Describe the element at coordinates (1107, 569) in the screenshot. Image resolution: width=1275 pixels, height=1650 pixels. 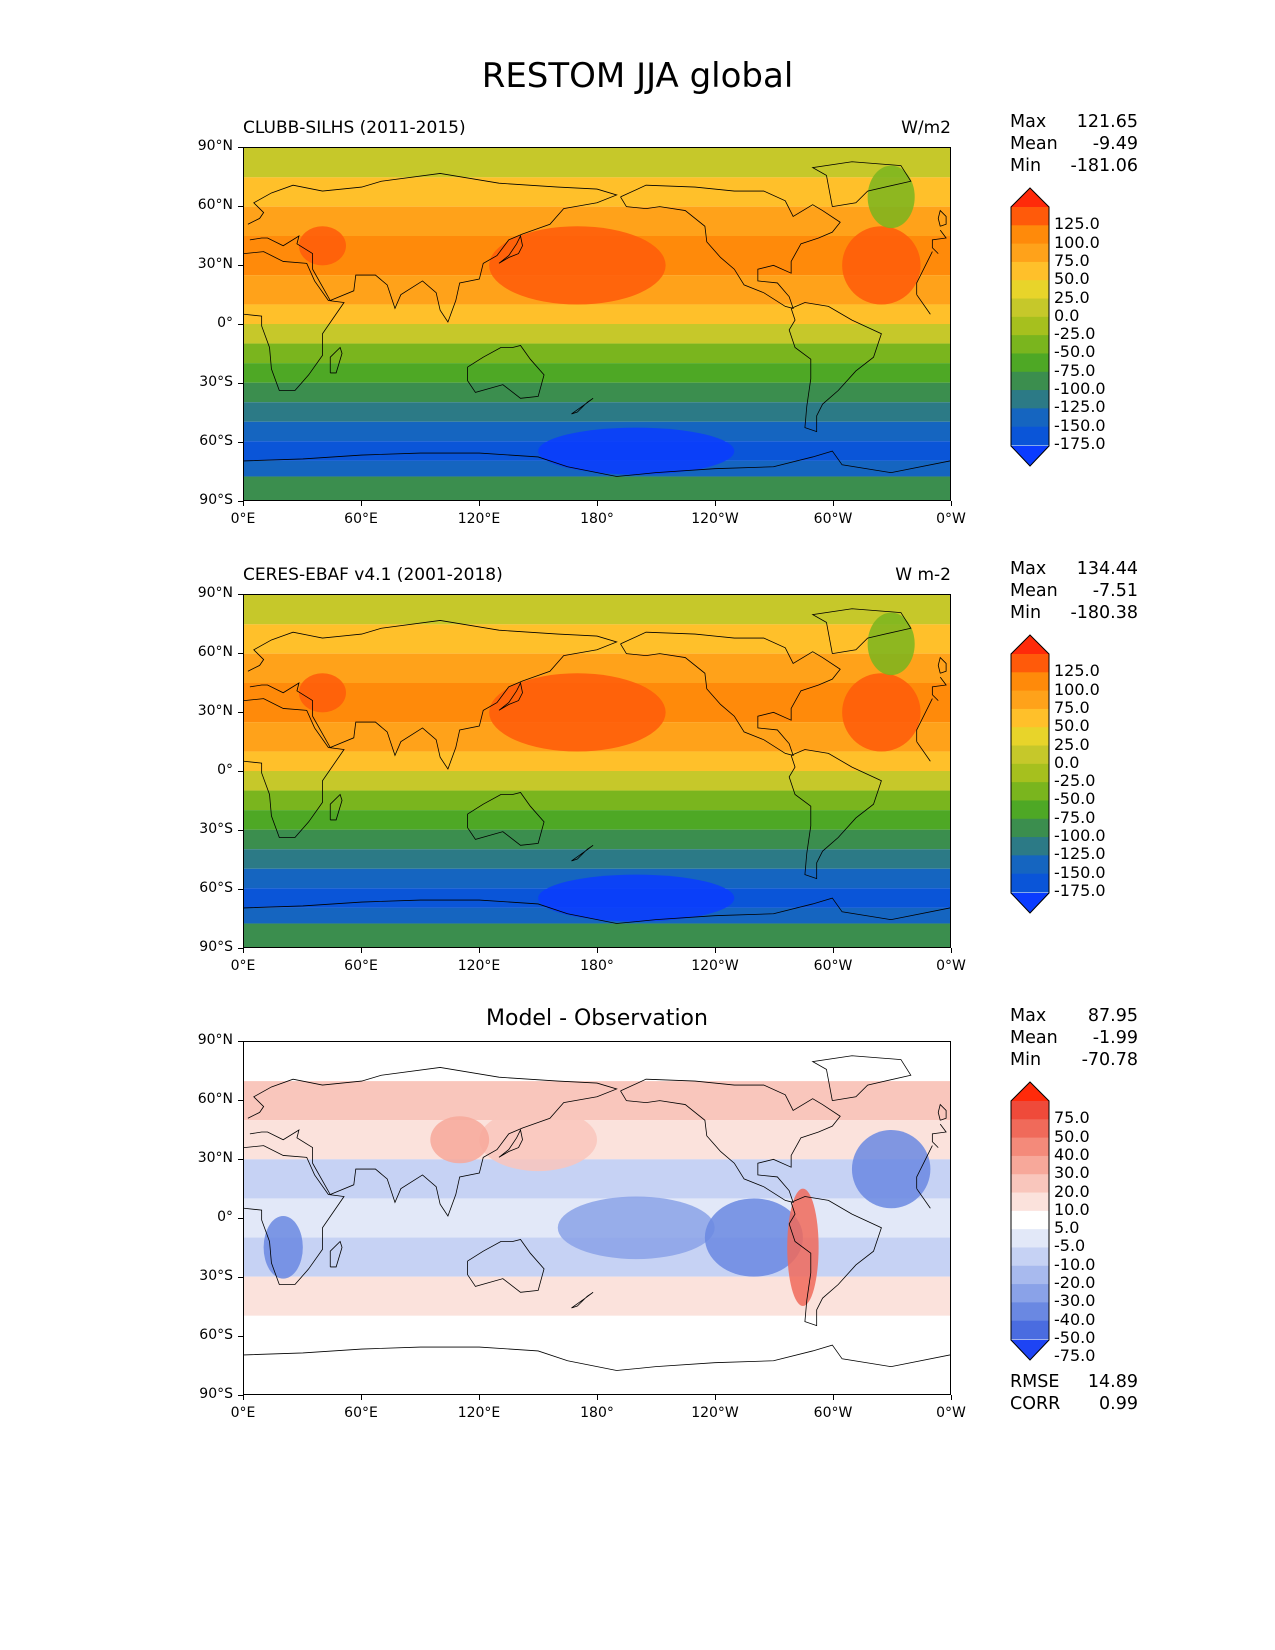
I see `stat-max-value: 134.44` at that location.